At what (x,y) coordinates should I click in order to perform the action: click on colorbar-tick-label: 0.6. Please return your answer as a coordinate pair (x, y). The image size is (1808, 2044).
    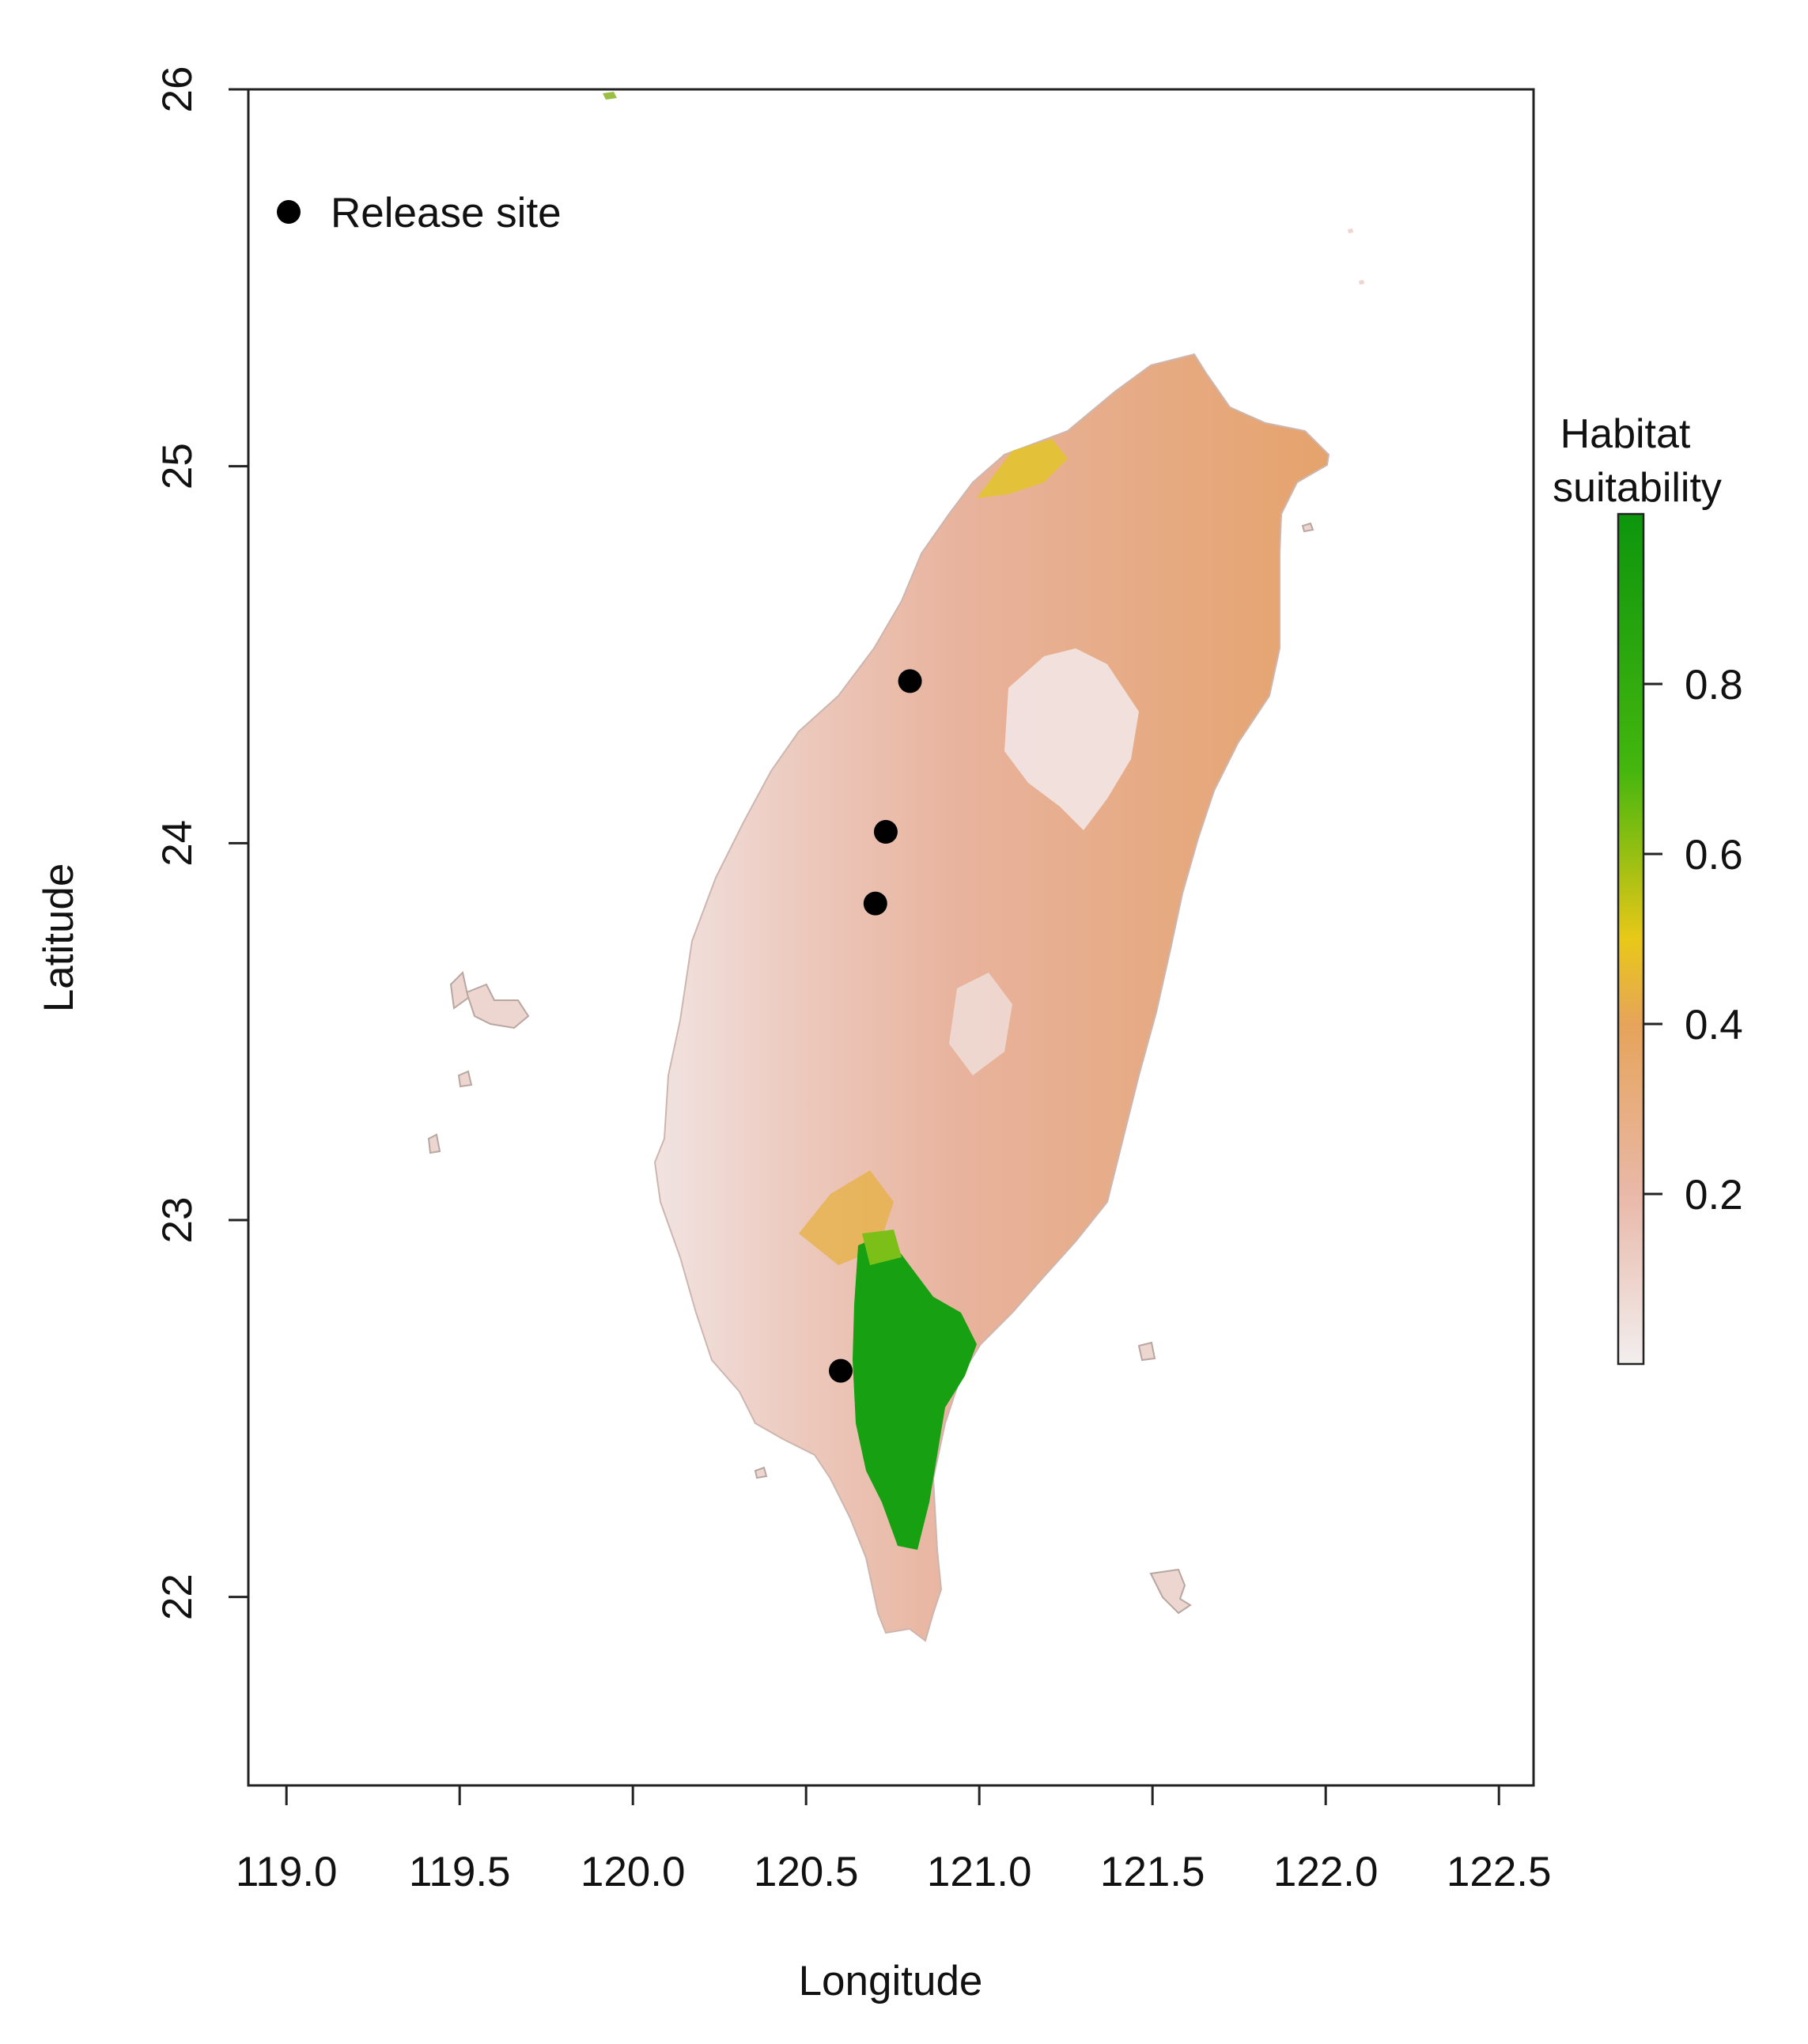
    Looking at the image, I should click on (1714, 855).